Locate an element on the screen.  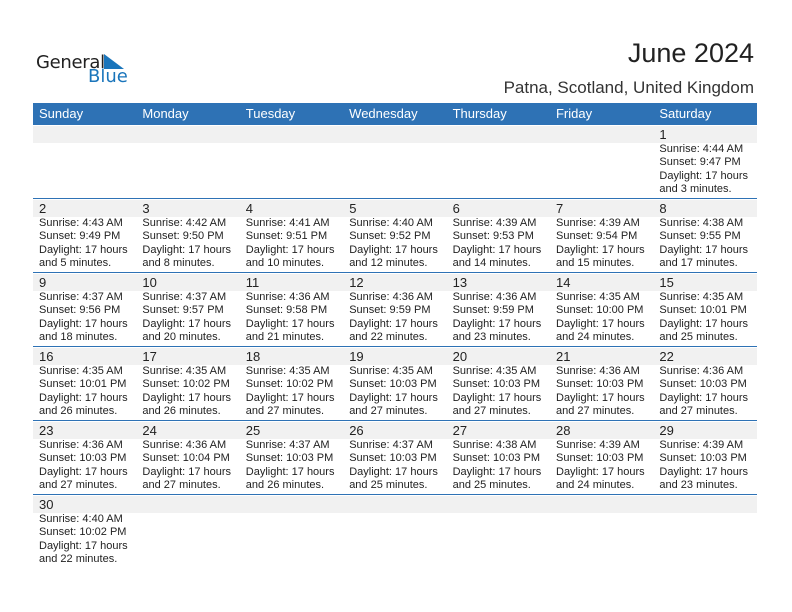
day-number: 16 is located at coordinates (46, 356).